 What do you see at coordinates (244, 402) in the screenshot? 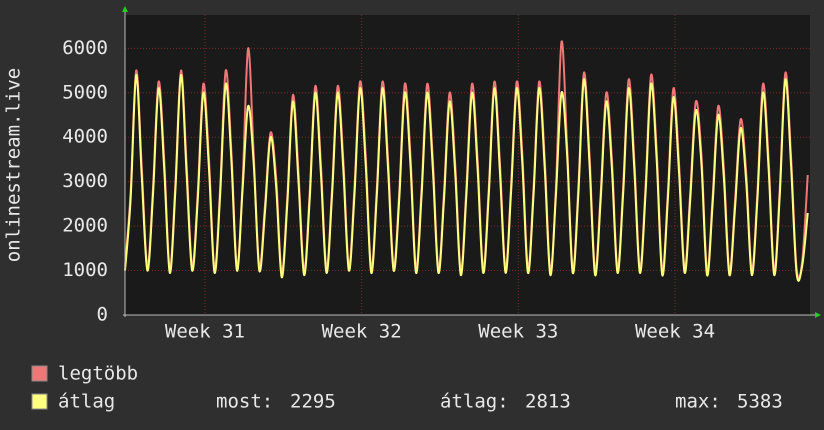
I see `stat-label: most:` at bounding box center [244, 402].